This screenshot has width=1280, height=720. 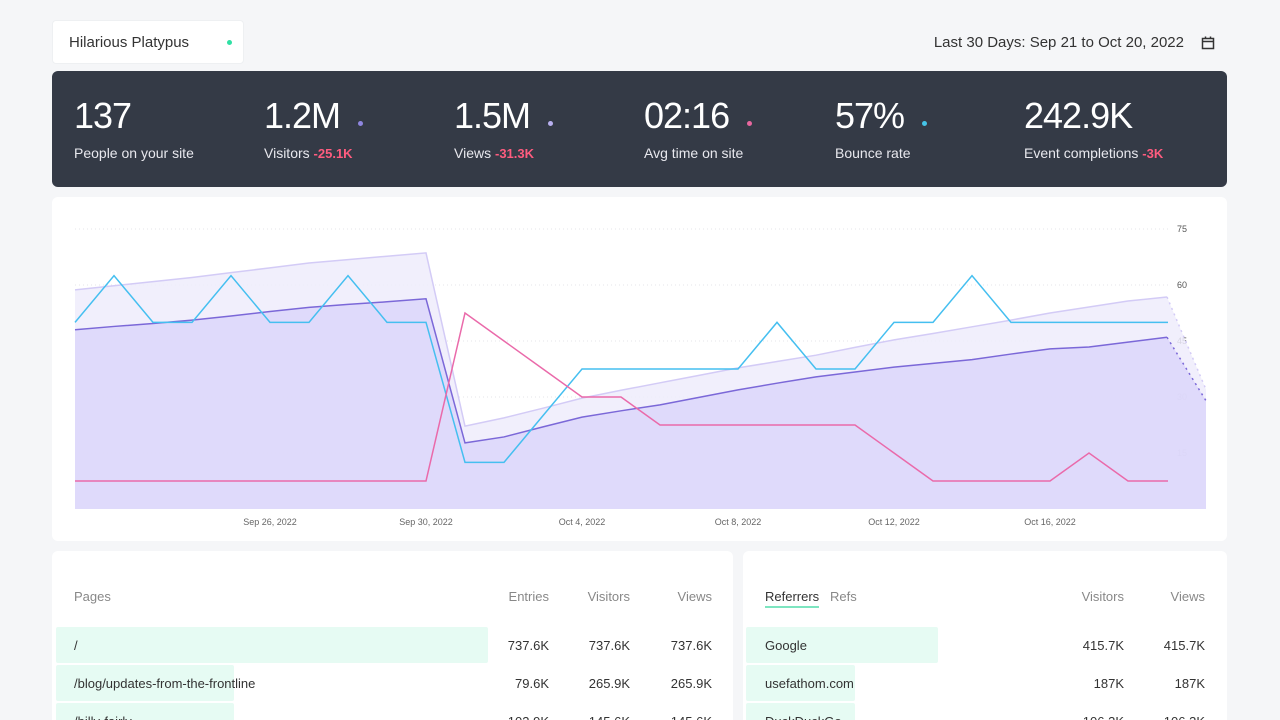 I want to click on stat-label: Bounce rate, so click(x=873, y=153).